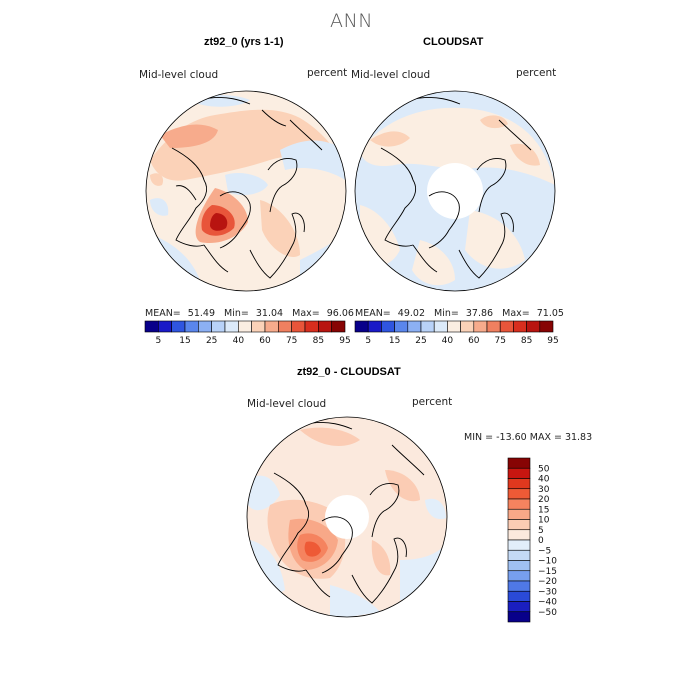  I want to click on cbar1-tick-label: 15, so click(184, 341).